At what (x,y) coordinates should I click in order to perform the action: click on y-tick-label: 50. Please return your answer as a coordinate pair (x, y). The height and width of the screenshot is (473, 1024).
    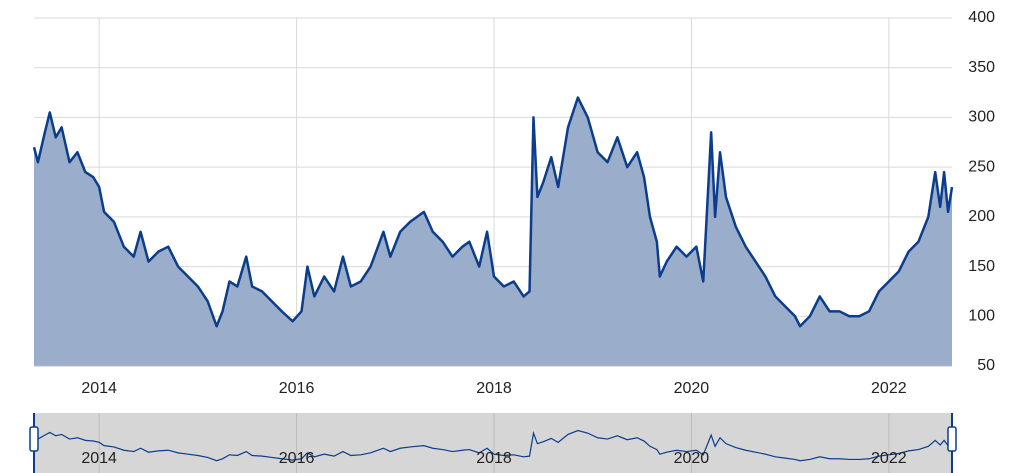
    Looking at the image, I should click on (986, 365).